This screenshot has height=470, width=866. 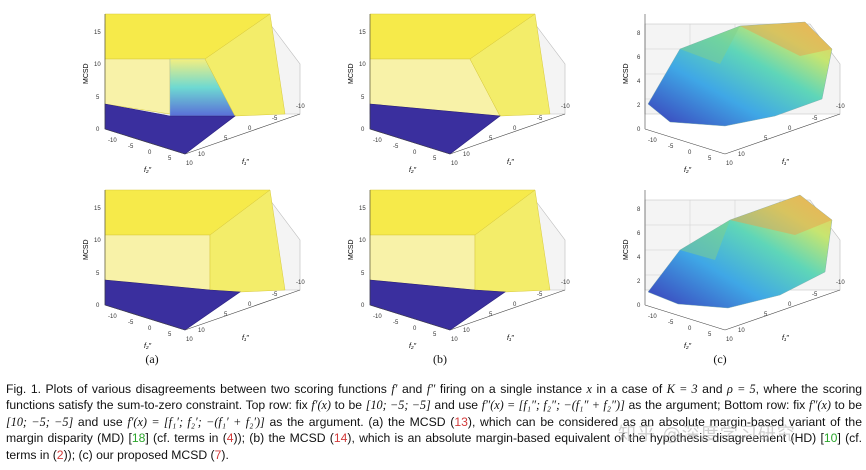 I want to click on equation-ref-link: 7, so click(x=218, y=454).